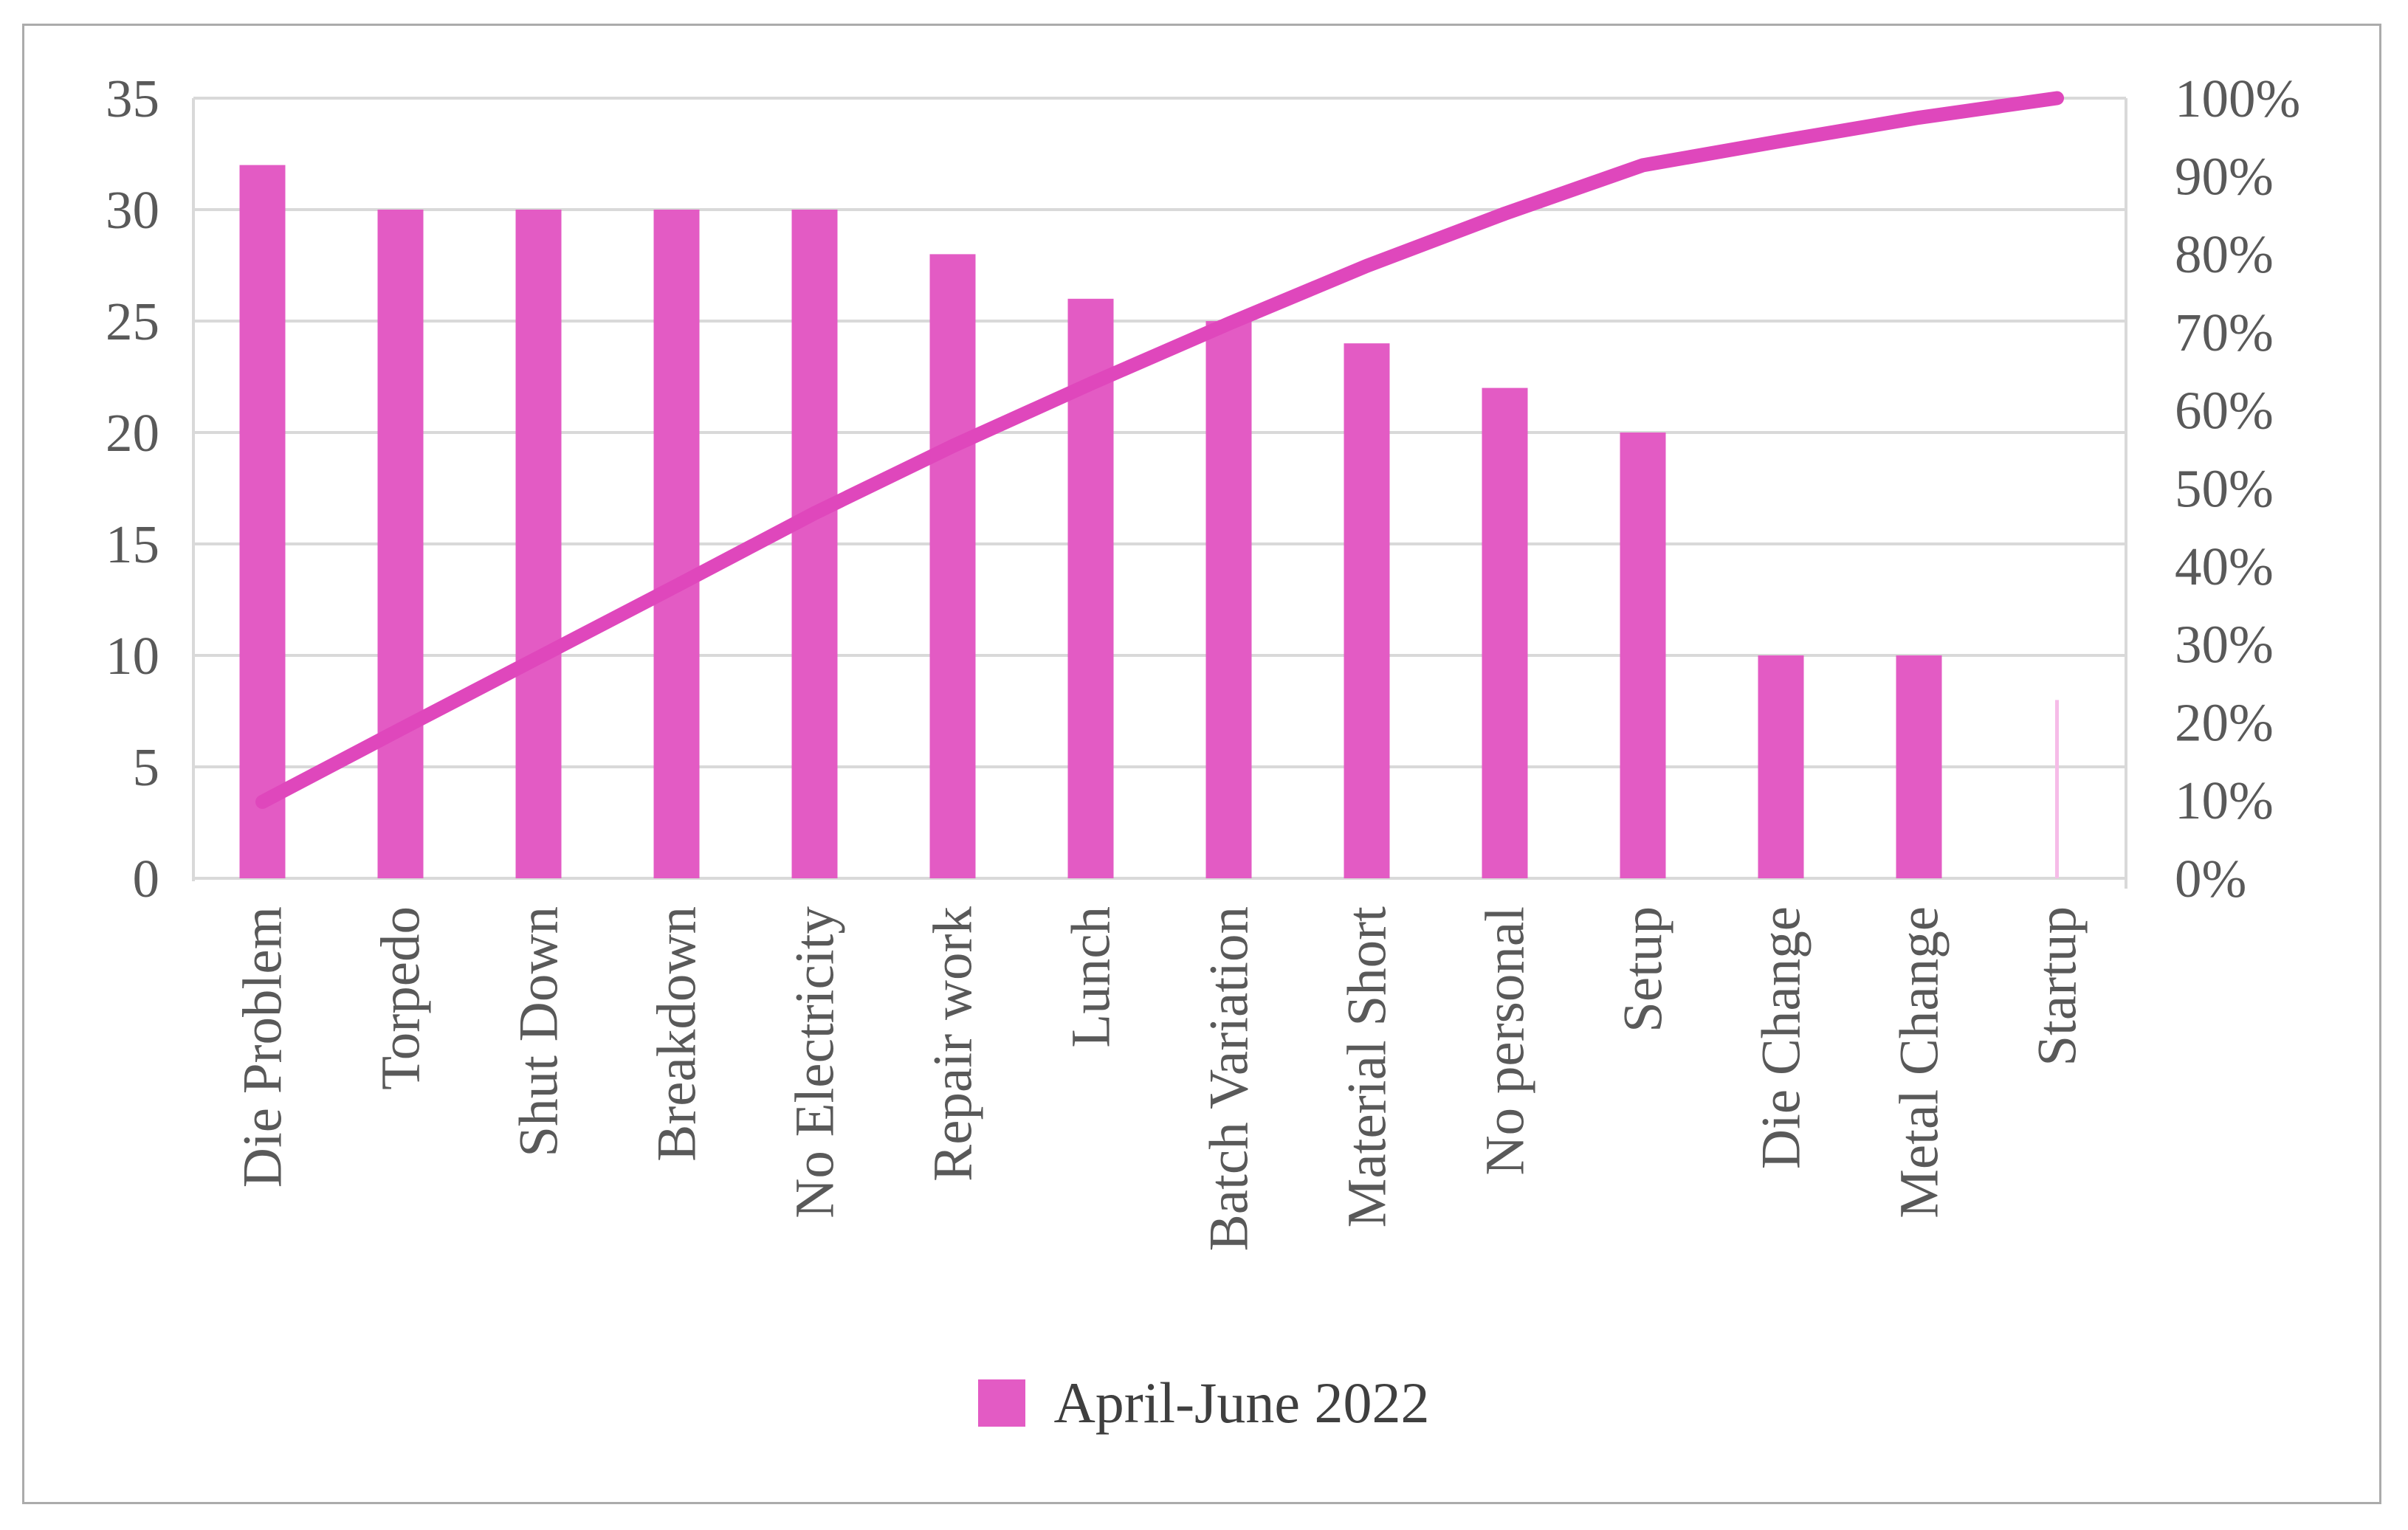  Describe the element at coordinates (132, 210) in the screenshot. I see `left-axis-tick-label: 30` at that location.